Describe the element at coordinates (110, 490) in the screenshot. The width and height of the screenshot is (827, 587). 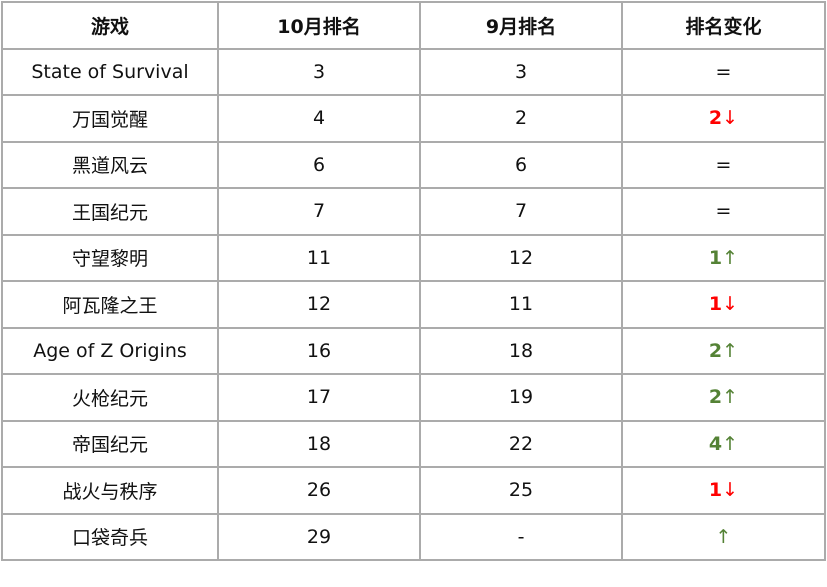
I see `game-name: 战火与秩序` at that location.